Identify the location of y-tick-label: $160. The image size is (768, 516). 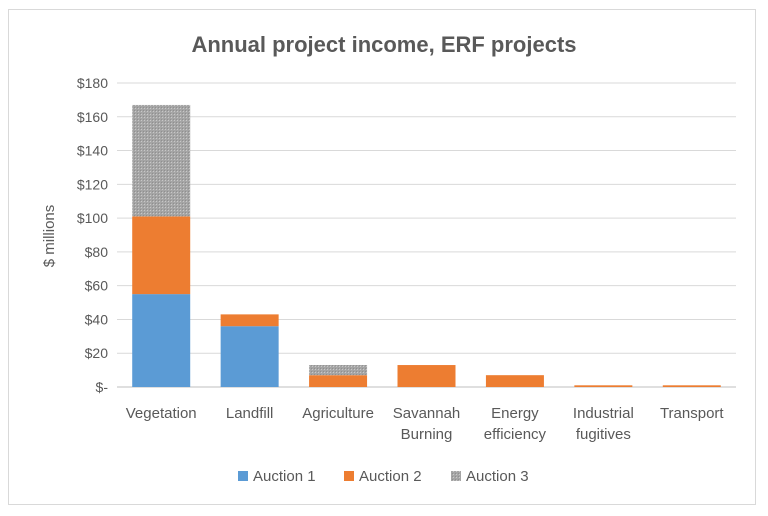
(92, 117).